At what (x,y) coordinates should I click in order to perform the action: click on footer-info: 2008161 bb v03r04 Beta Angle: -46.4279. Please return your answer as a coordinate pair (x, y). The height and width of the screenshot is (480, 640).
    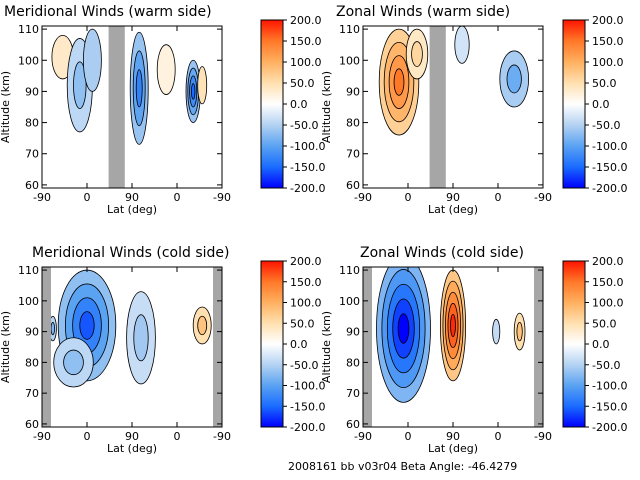
    Looking at the image, I should click on (402, 466).